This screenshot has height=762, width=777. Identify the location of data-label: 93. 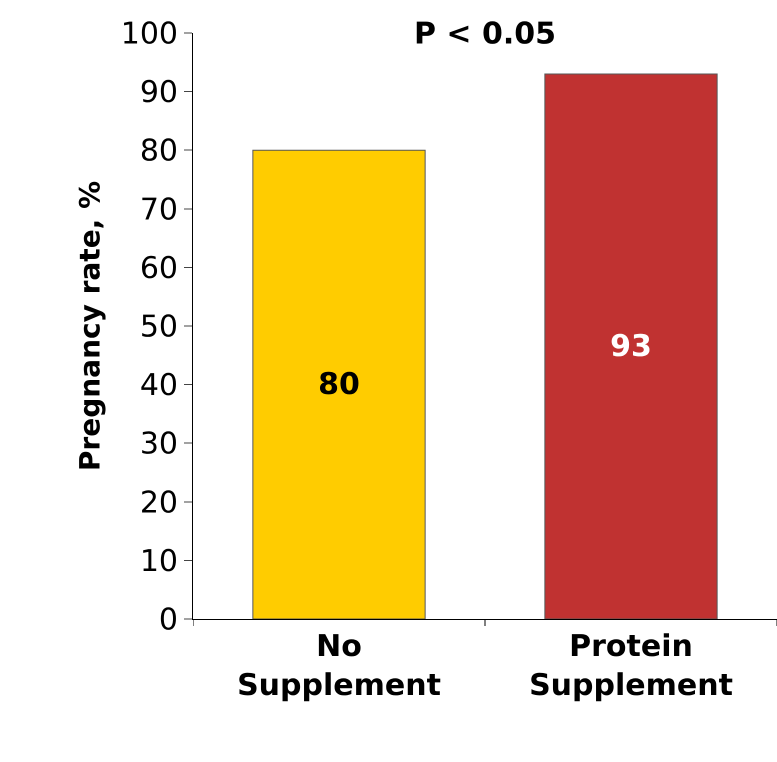
(631, 346).